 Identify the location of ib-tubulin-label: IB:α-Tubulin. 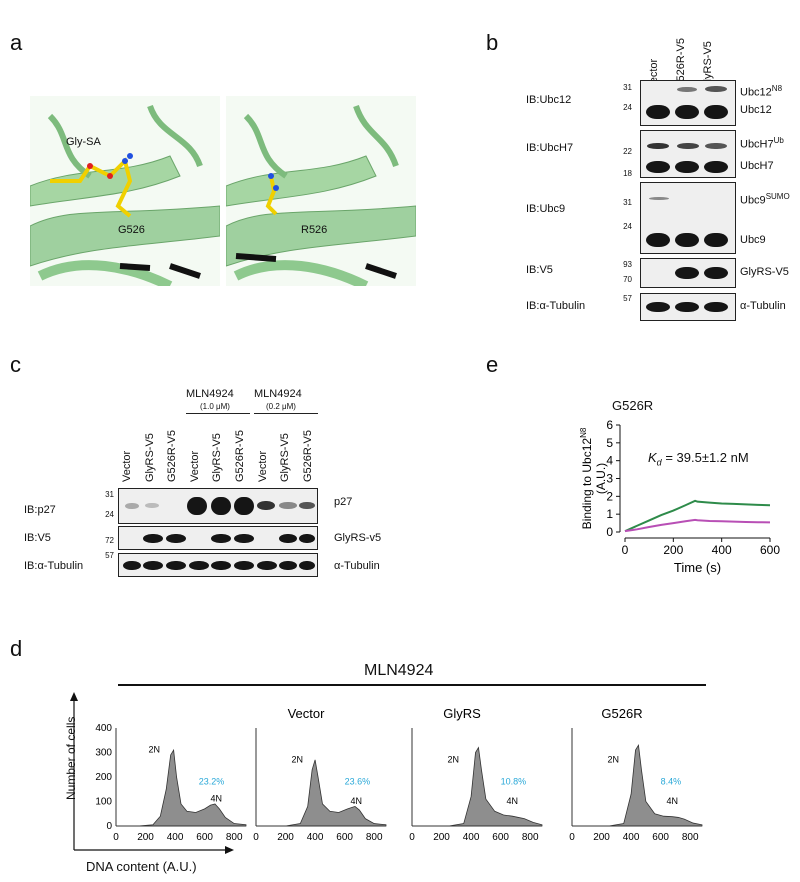
(556, 306).